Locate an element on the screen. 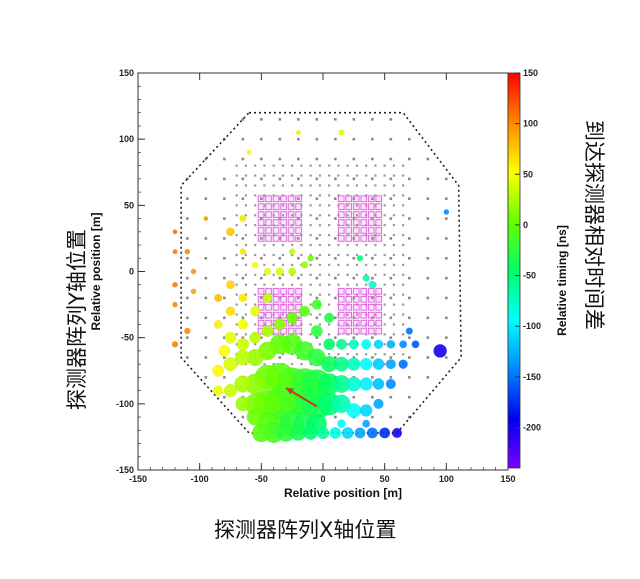 Image resolution: width=640 pixels, height=579 pixels. y-tick-label: -150 is located at coordinates (125, 470).